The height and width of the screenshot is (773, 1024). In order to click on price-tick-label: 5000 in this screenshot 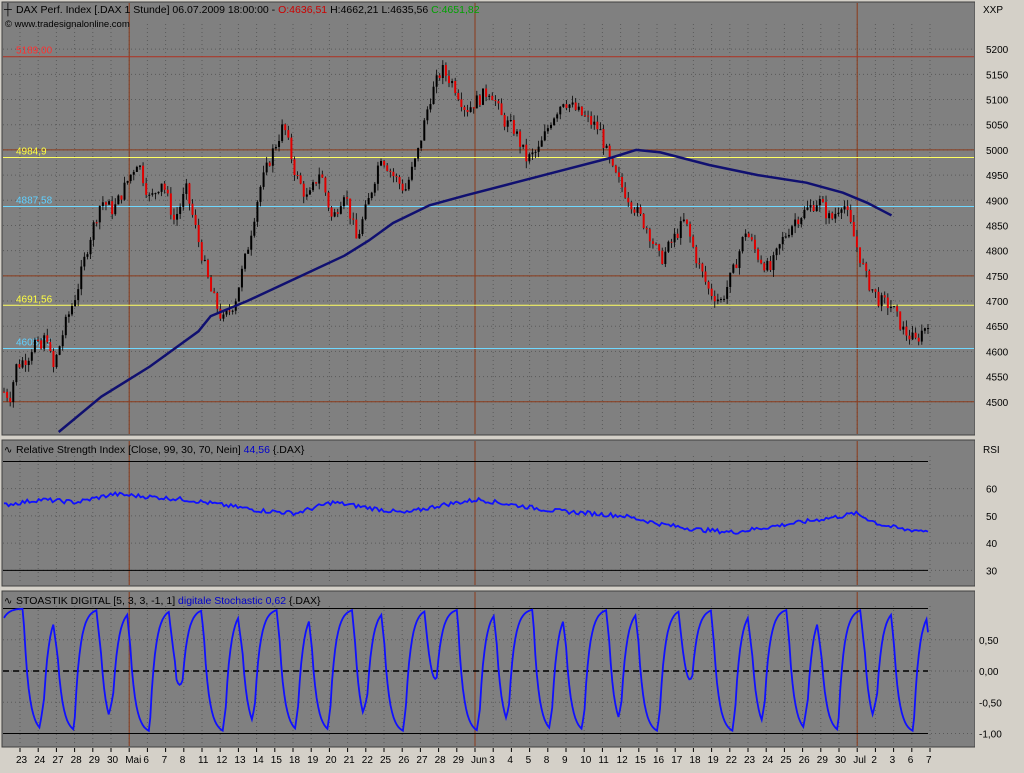, I will do `click(997, 151)`.